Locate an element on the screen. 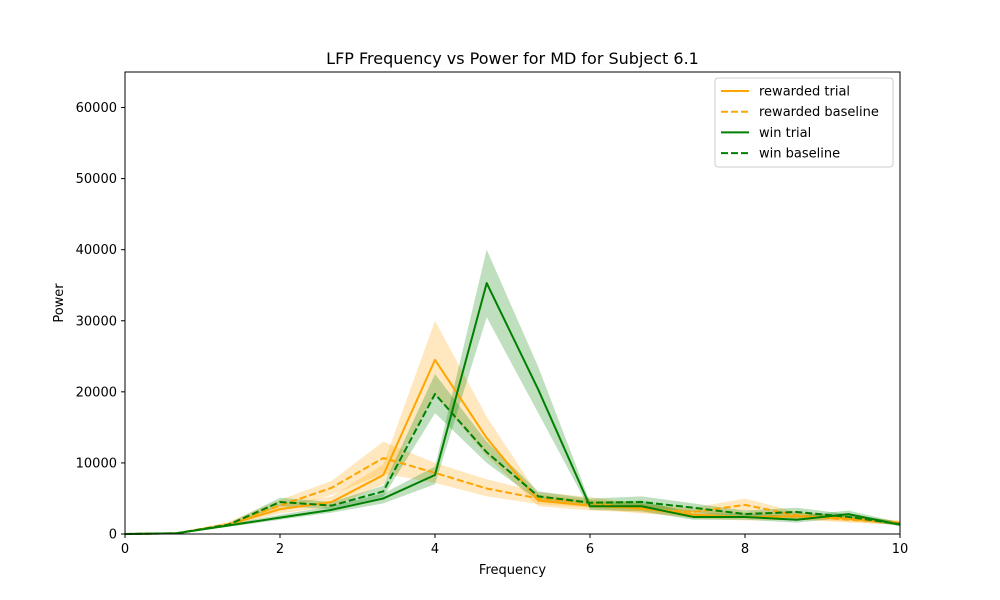  legend-frame is located at coordinates (804, 122).